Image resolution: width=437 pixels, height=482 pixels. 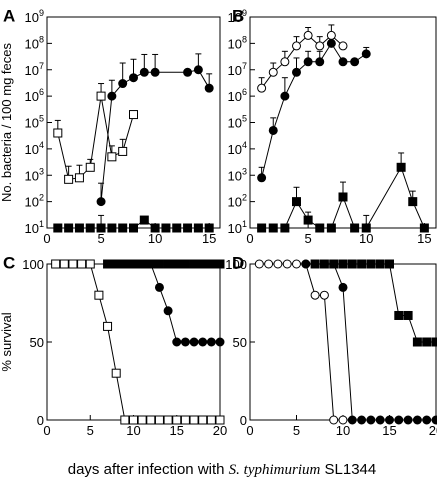 What do you see at coordinates (237, 227) in the screenshot?
I see `y-tick-label: 10¹` at bounding box center [237, 227].